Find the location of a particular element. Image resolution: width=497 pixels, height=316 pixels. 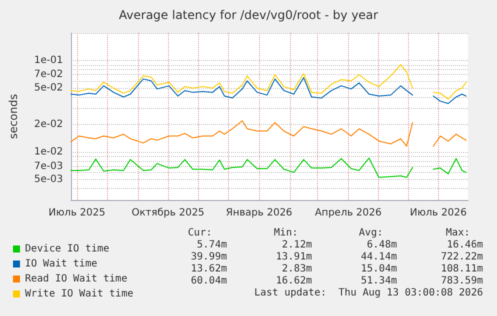

y-axis-title: seconds is located at coordinates (13, 116).